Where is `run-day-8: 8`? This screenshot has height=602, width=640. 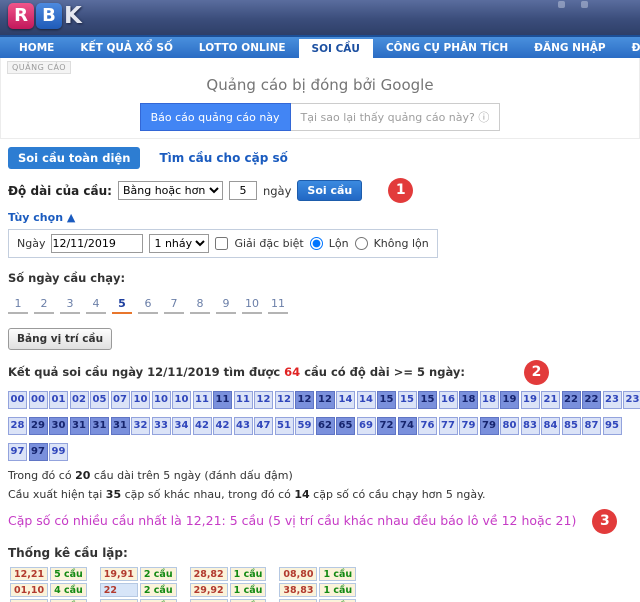
run-day-8: 8 is located at coordinates (200, 305).